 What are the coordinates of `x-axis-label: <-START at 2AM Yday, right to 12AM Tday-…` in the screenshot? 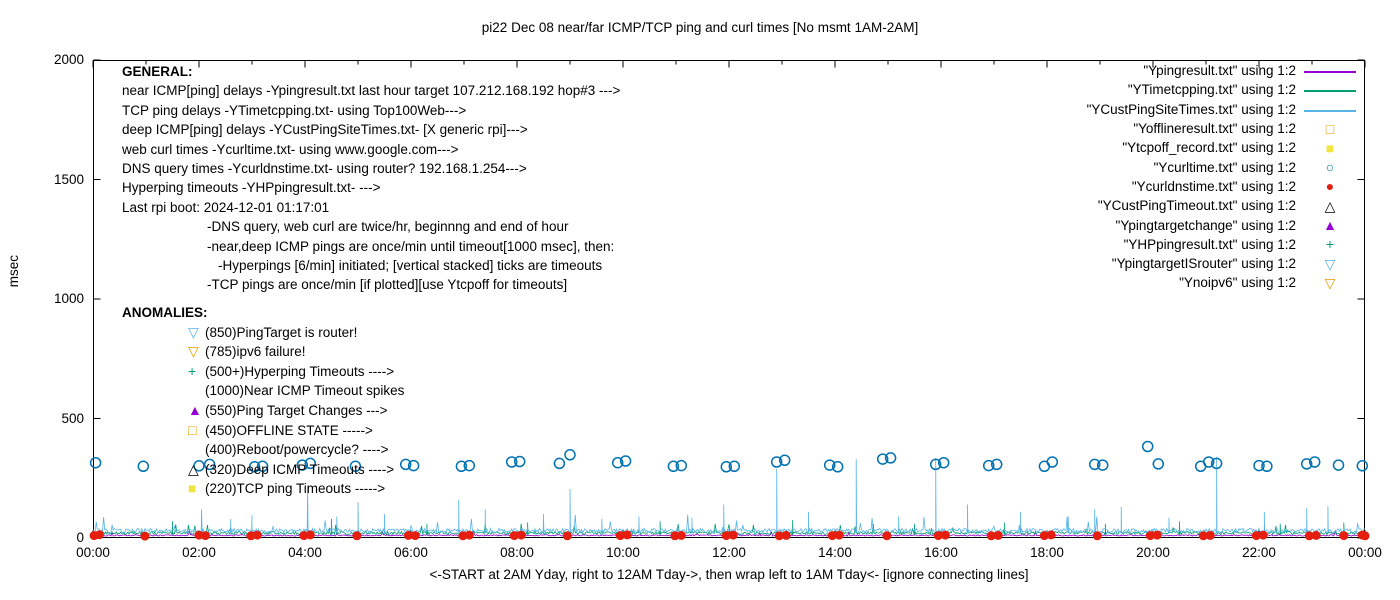 It's located at (729, 574).